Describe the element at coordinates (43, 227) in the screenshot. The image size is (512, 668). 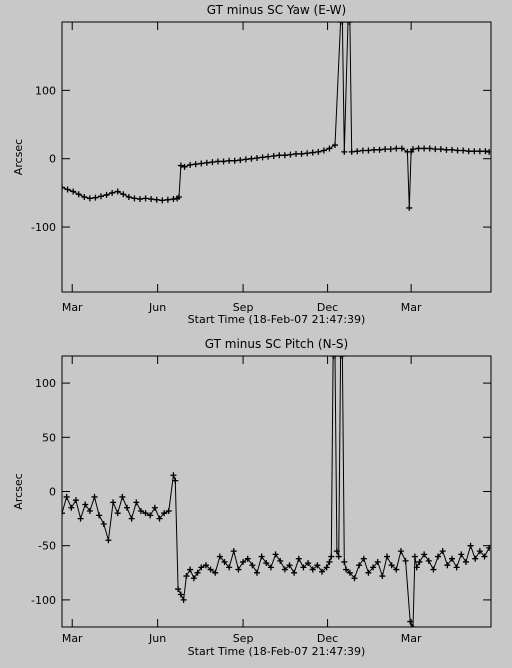
I see `y-tick-label: -100` at that location.